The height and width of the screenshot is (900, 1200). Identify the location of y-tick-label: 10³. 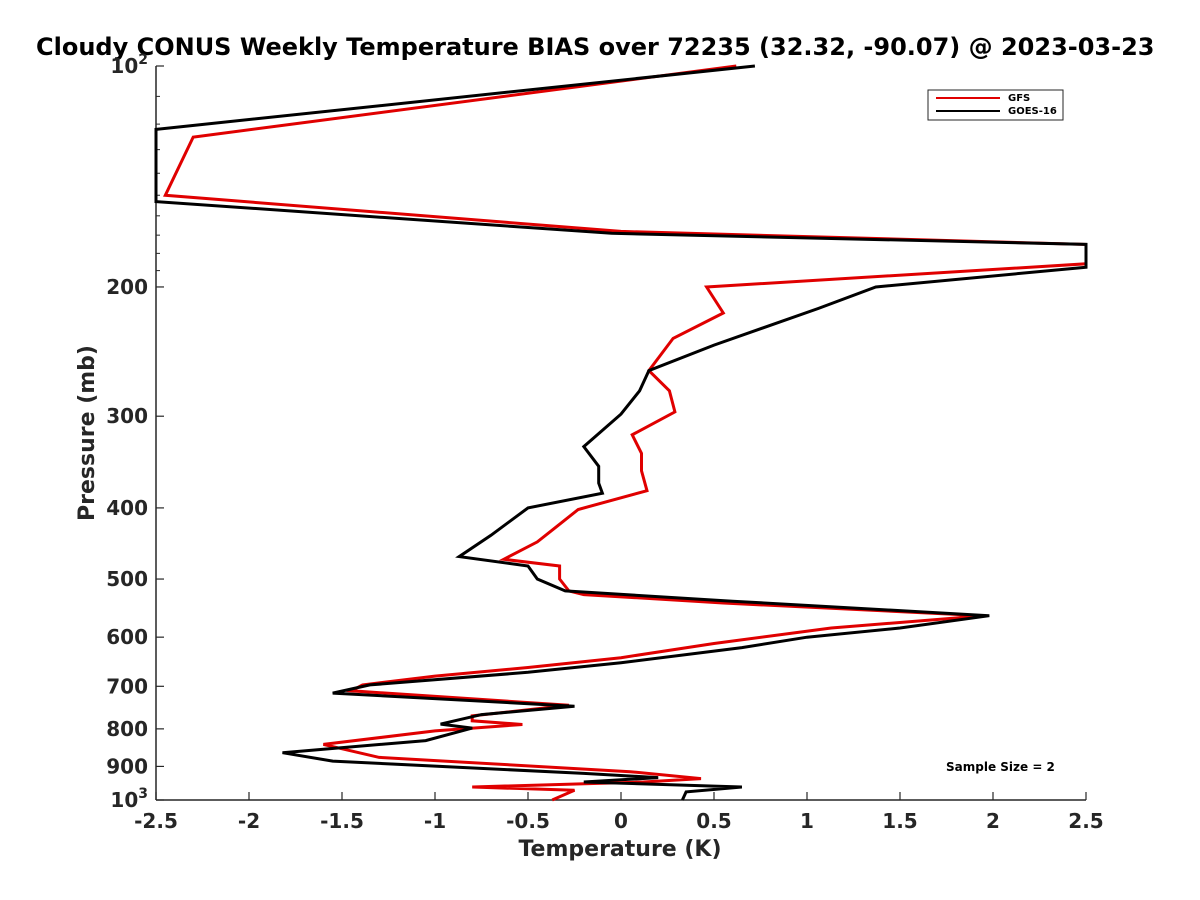
(129, 799).